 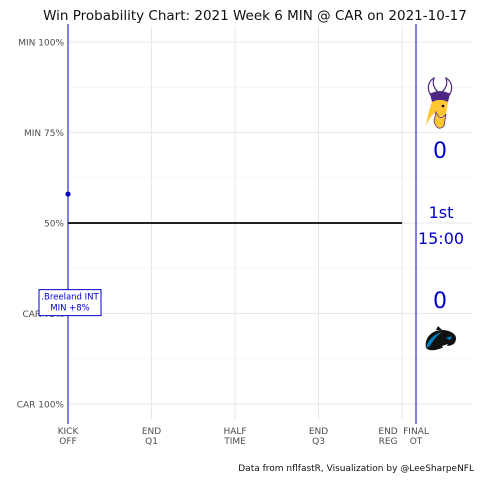 What do you see at coordinates (41, 225) in the screenshot?
I see `y-axis: MIN 100%MIN 75%50%CAR 75%CAR 100%` at bounding box center [41, 225].